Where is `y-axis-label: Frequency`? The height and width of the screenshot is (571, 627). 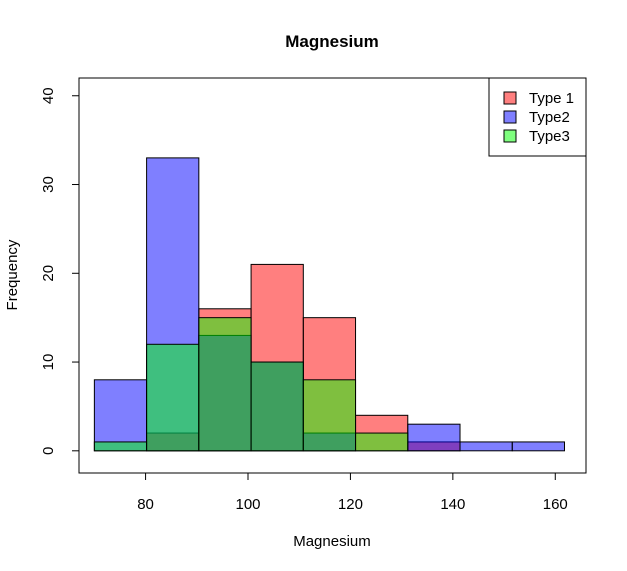
y-axis-label: Frequency is located at coordinates (12, 274).